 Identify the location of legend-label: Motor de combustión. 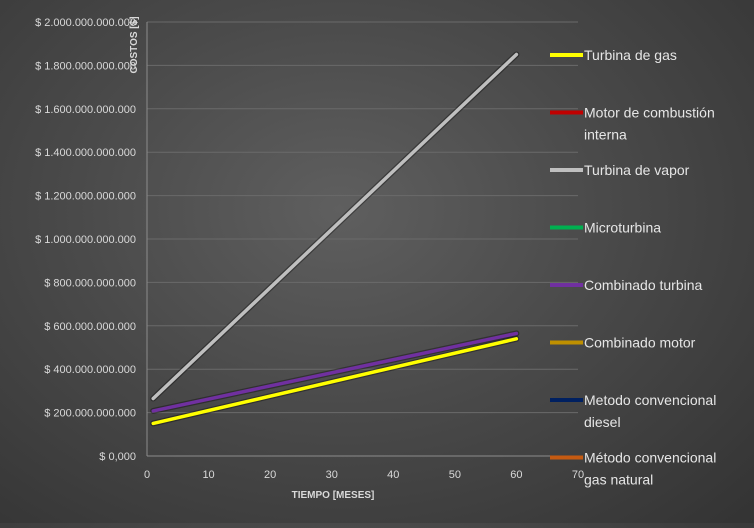
(649, 113).